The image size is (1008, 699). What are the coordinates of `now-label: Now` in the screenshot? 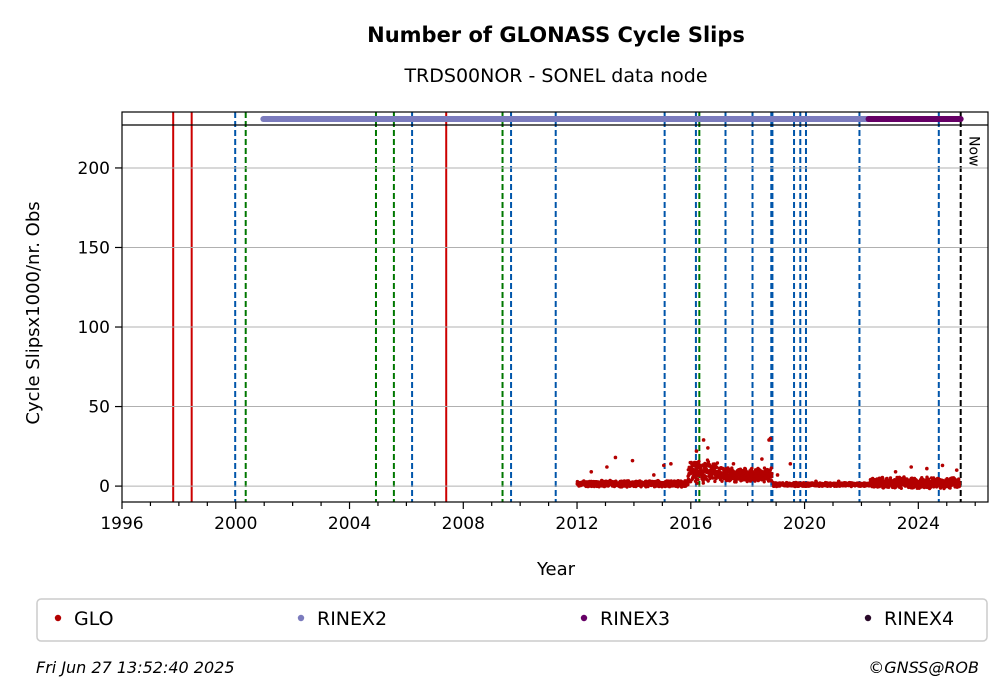 It's located at (974, 151).